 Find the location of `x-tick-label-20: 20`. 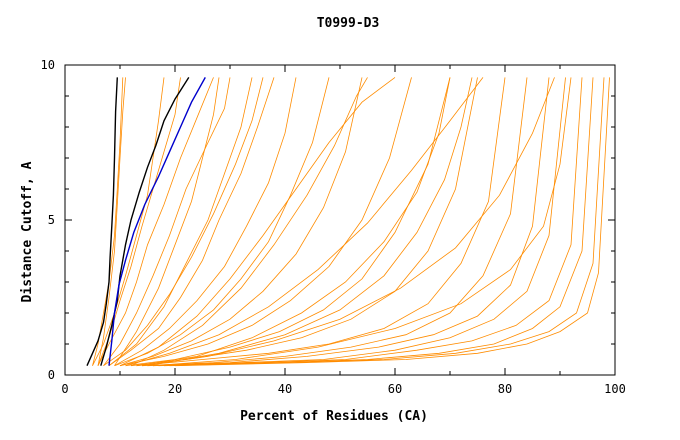

x-tick-label-20: 20 is located at coordinates (175, 389).